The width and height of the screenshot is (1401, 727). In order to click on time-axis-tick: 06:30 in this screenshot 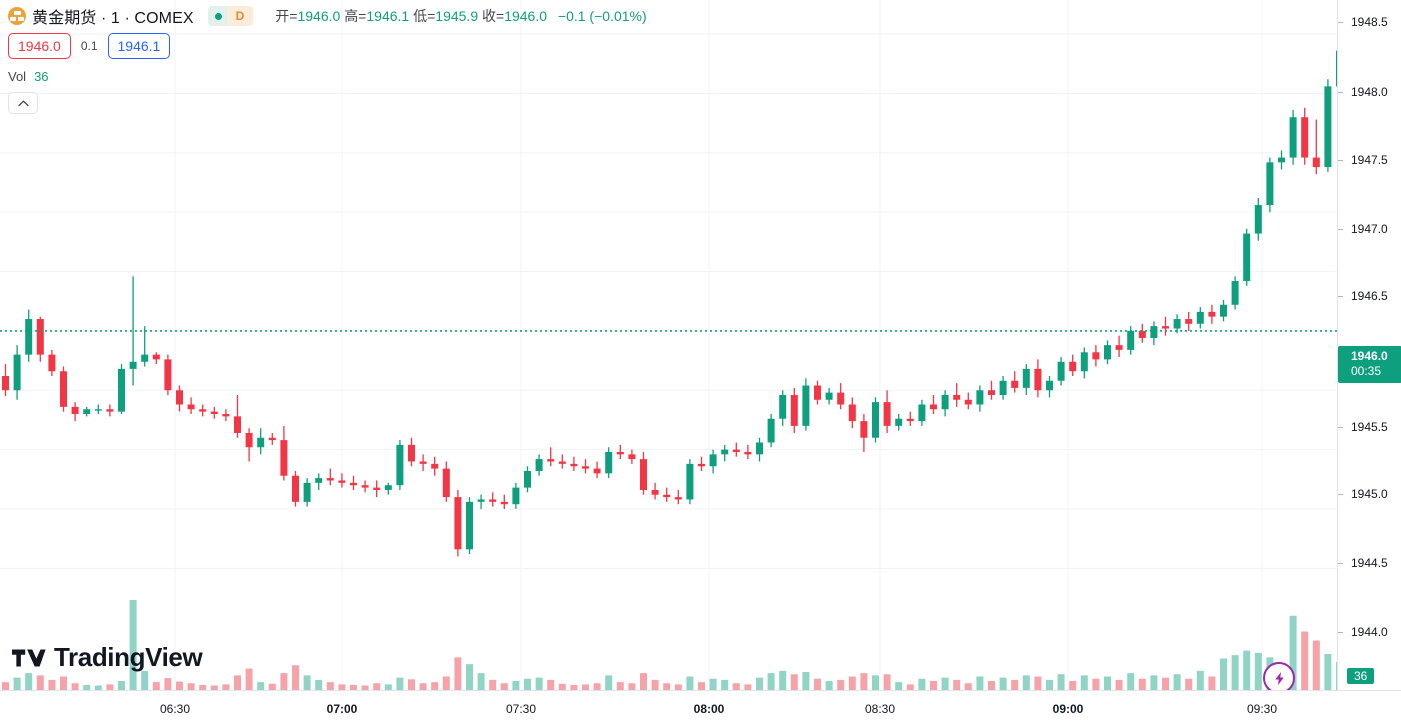, I will do `click(175, 709)`.